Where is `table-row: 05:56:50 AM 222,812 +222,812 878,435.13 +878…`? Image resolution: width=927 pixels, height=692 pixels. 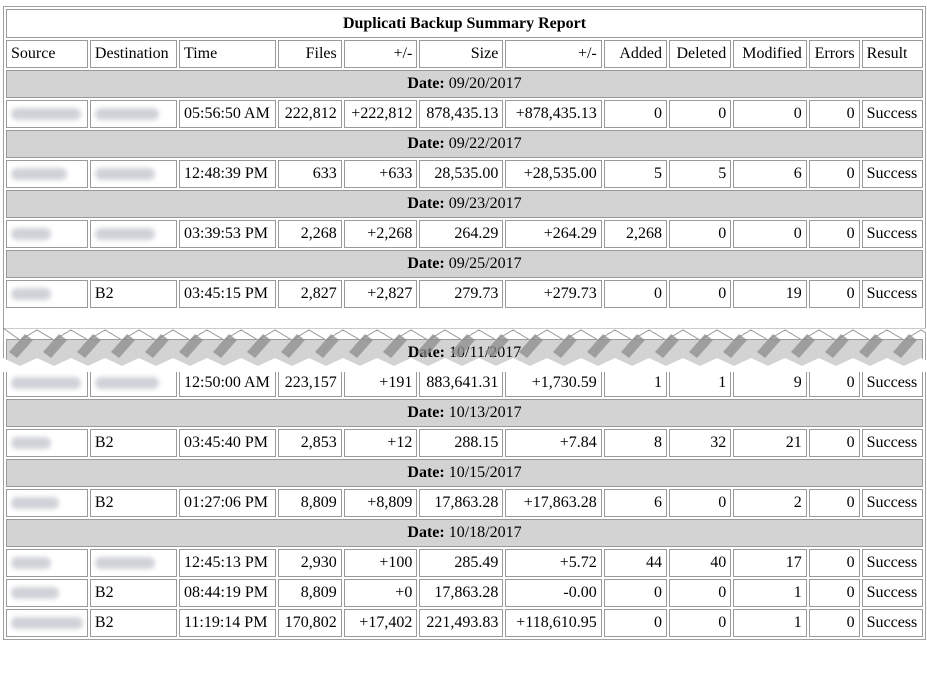 table-row: 05:56:50 AM 222,812 +222,812 878,435.13 +878… is located at coordinates (464, 114).